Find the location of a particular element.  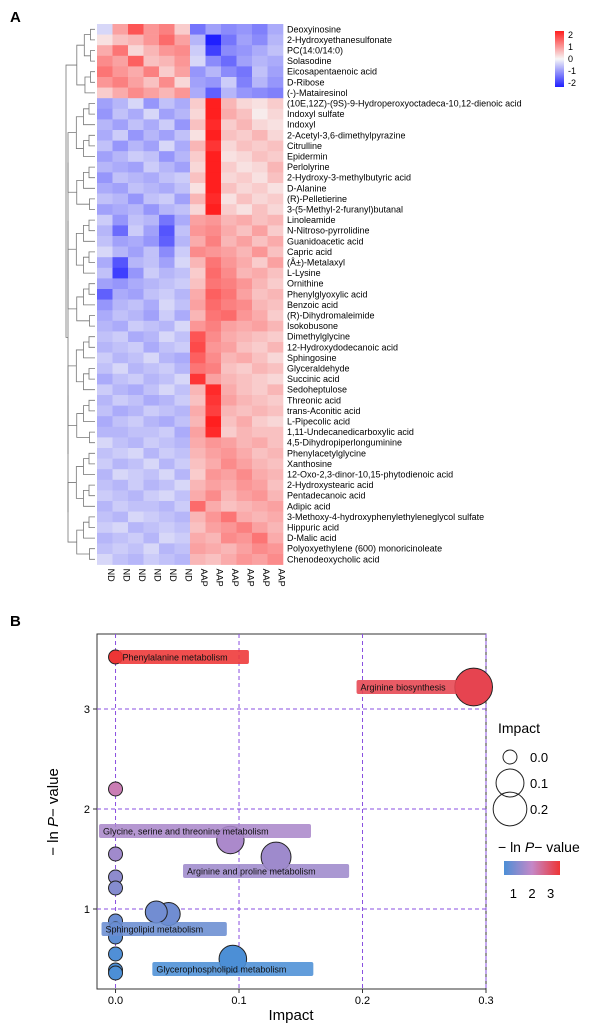

heatmap-row-label: Phenylglyoxylic acid is located at coordinates (327, 294).